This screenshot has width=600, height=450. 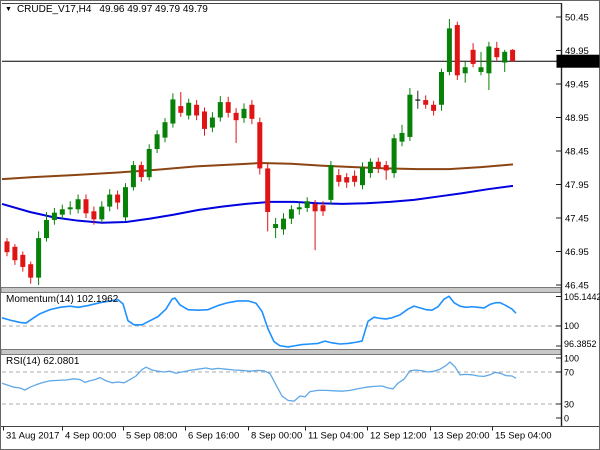 What do you see at coordinates (259, 381) in the screenshot?
I see `rsi-line` at bounding box center [259, 381].